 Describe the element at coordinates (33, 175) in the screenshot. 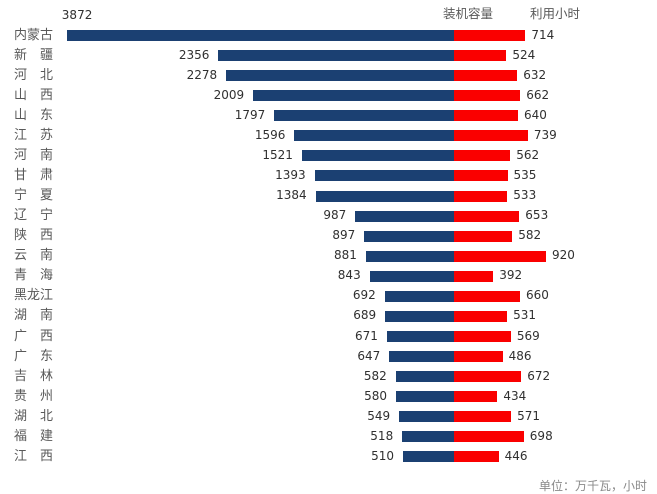

I see `category-label: 甘 肃` at that location.